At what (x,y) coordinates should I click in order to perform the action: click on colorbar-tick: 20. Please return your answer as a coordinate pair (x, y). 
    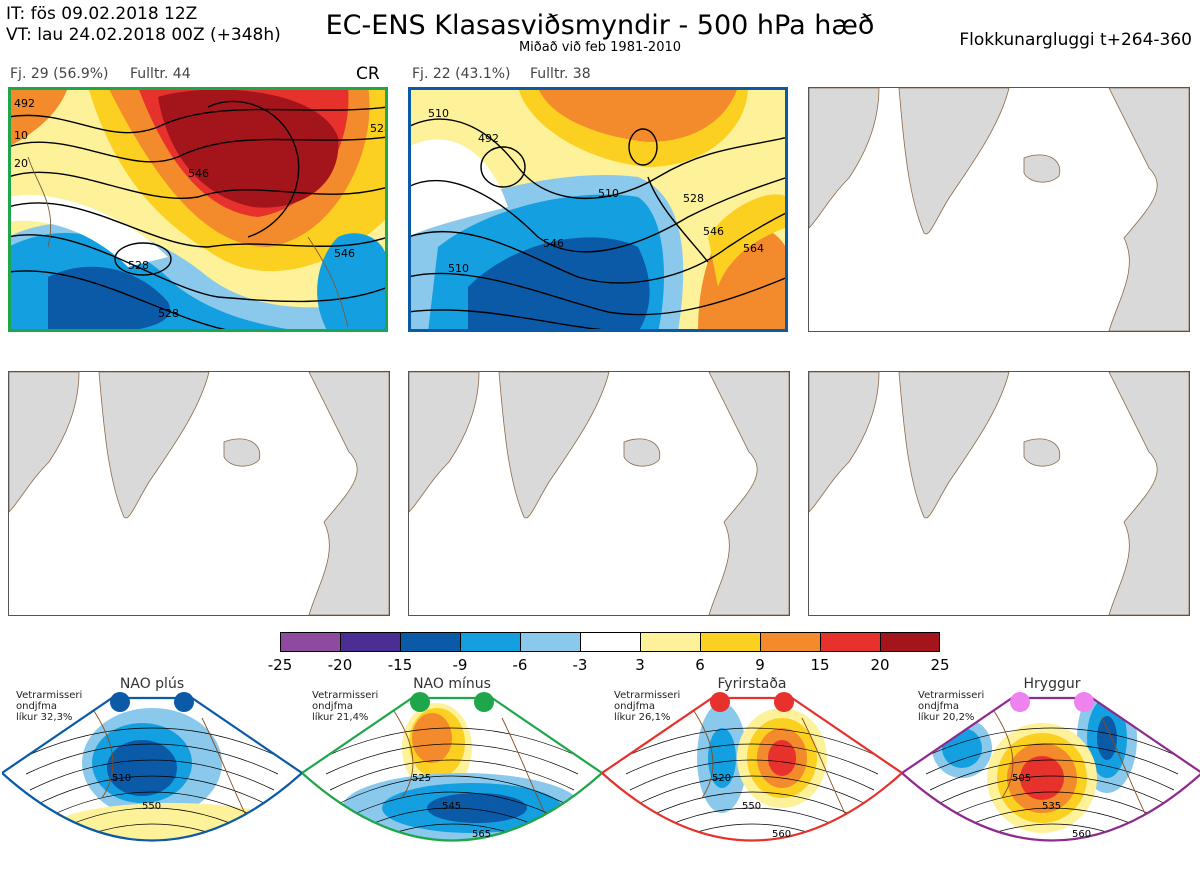
    Looking at the image, I should click on (880, 665).